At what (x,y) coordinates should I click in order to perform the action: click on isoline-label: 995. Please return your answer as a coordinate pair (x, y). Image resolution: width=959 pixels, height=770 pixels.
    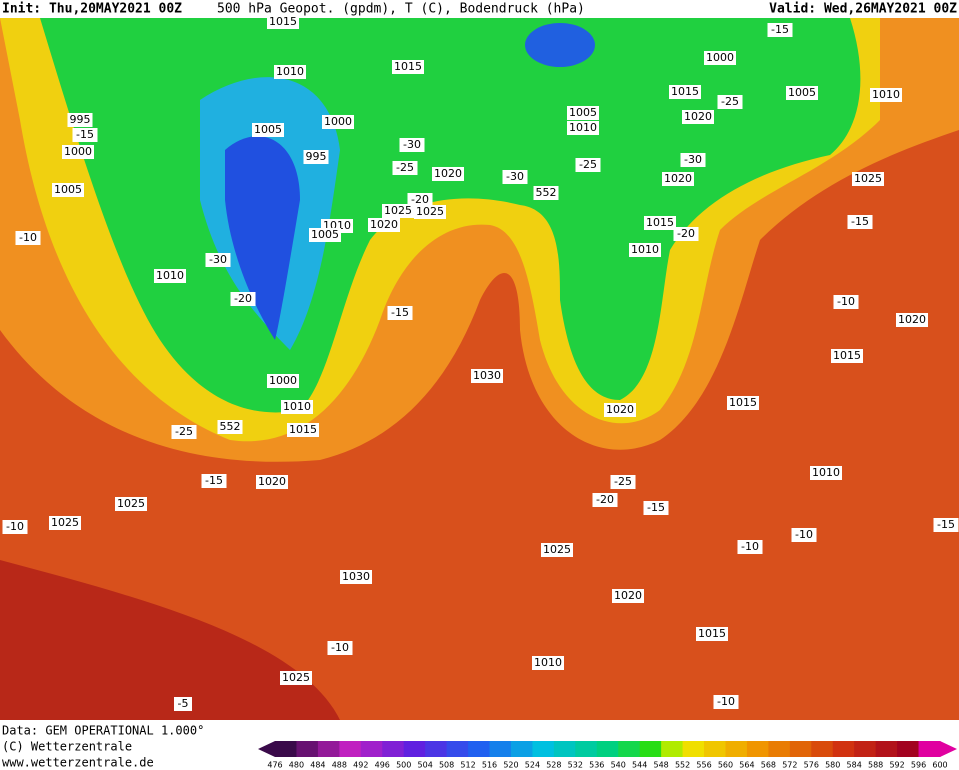
    Looking at the image, I should click on (80, 119).